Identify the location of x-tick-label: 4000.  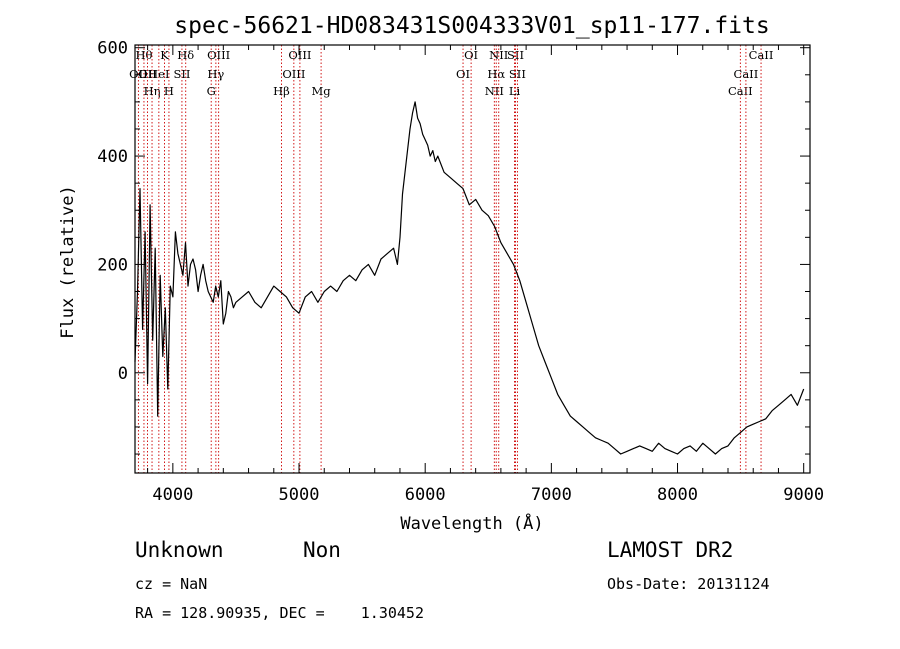
(172, 495).